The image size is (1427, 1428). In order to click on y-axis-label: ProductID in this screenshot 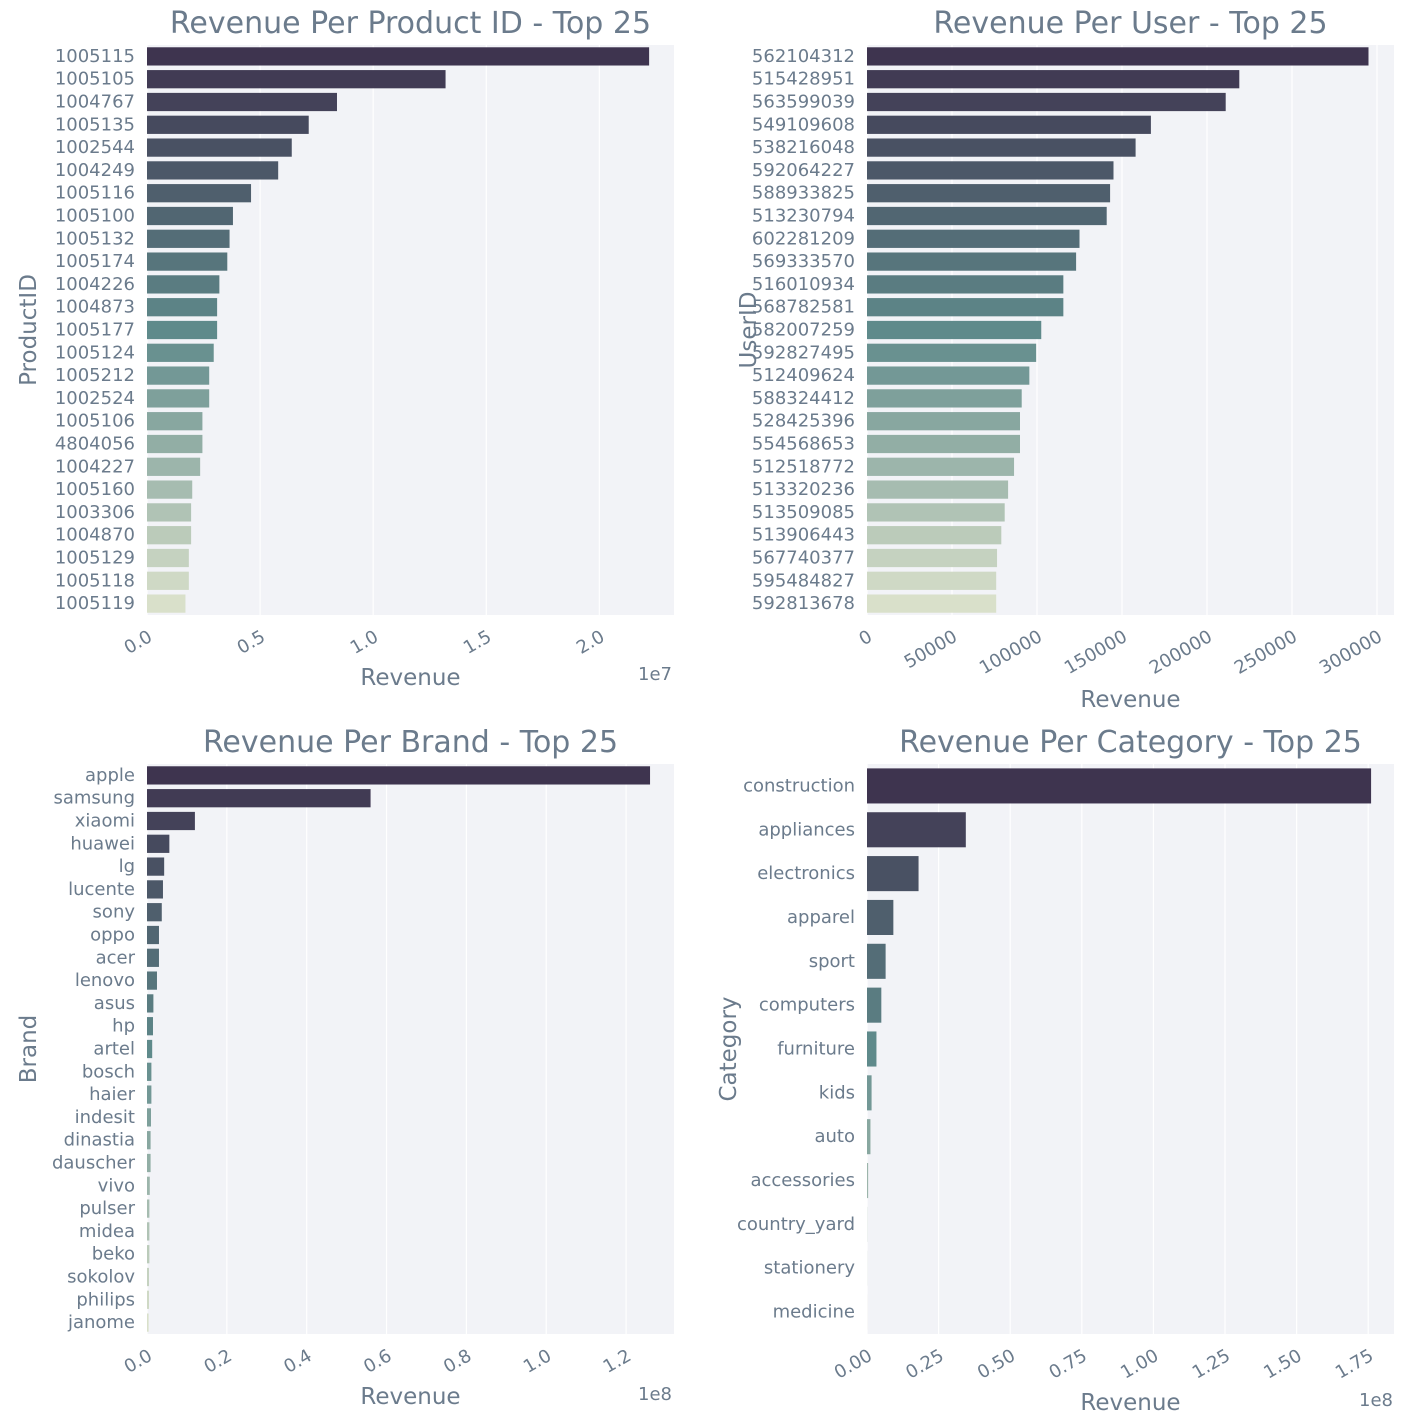, I will do `click(29, 330)`.